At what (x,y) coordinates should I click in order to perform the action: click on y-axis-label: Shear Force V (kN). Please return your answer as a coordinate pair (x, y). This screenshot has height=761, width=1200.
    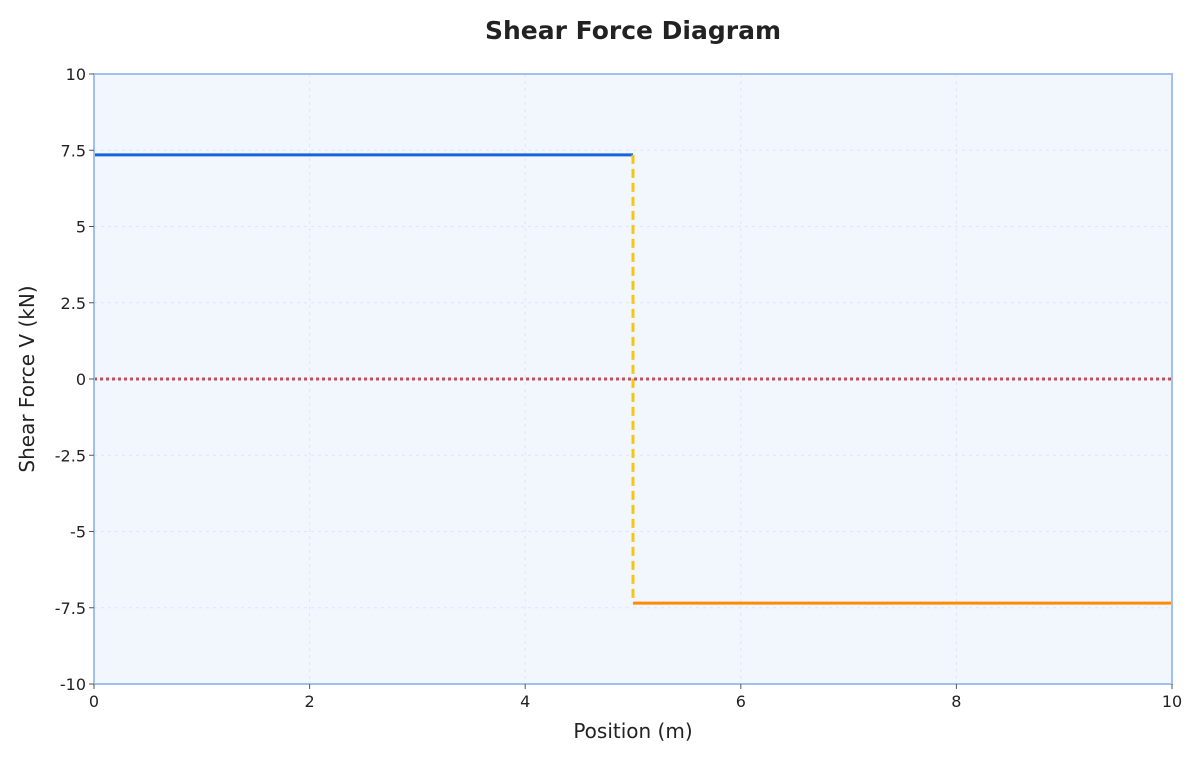
    Looking at the image, I should click on (27, 378).